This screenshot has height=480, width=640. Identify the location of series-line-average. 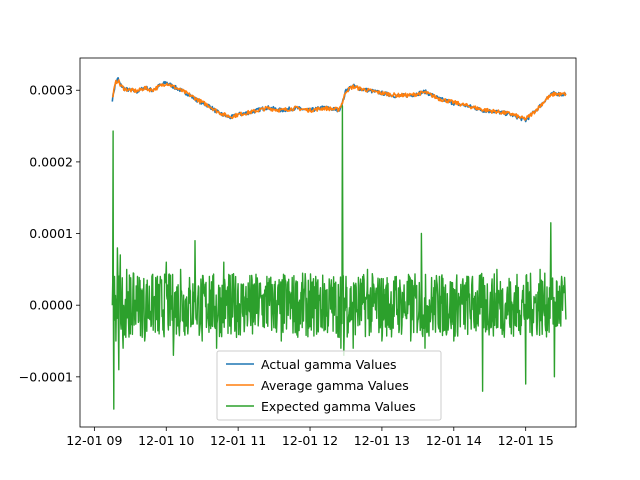
(339, 100).